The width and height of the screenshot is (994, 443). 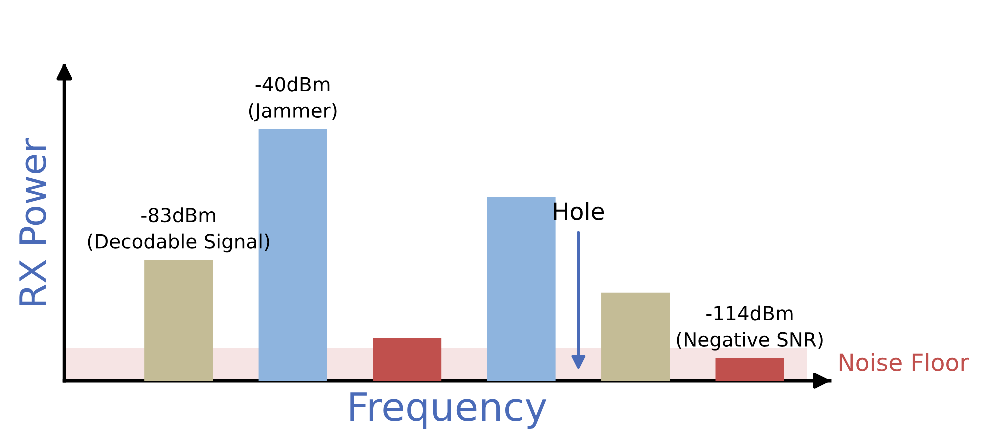 I want to click on text: -40dBm (Jammer), so click(x=293, y=99).